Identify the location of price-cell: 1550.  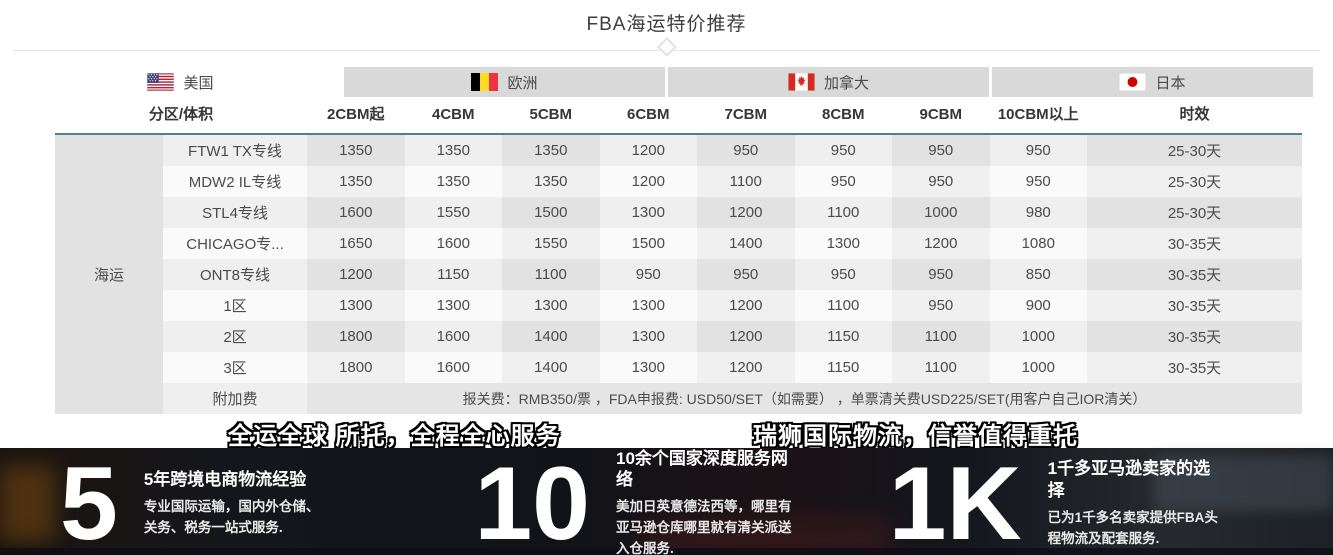
(551, 243).